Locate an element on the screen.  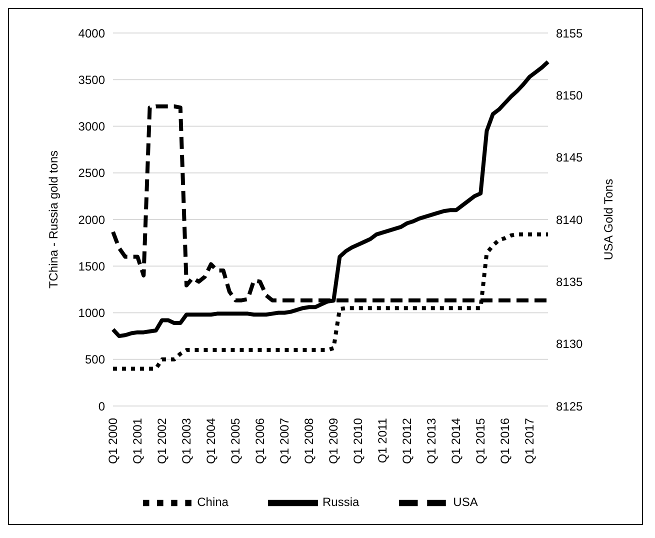
x-tick-label: Q1 2002 is located at coordinates (162, 441).